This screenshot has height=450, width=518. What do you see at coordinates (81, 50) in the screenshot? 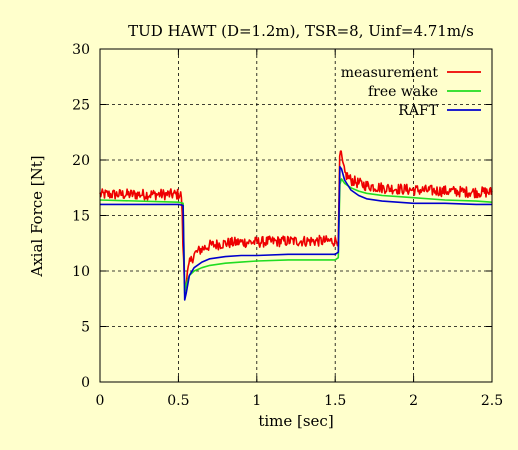
I see `y-tick-label: 30` at bounding box center [81, 50].